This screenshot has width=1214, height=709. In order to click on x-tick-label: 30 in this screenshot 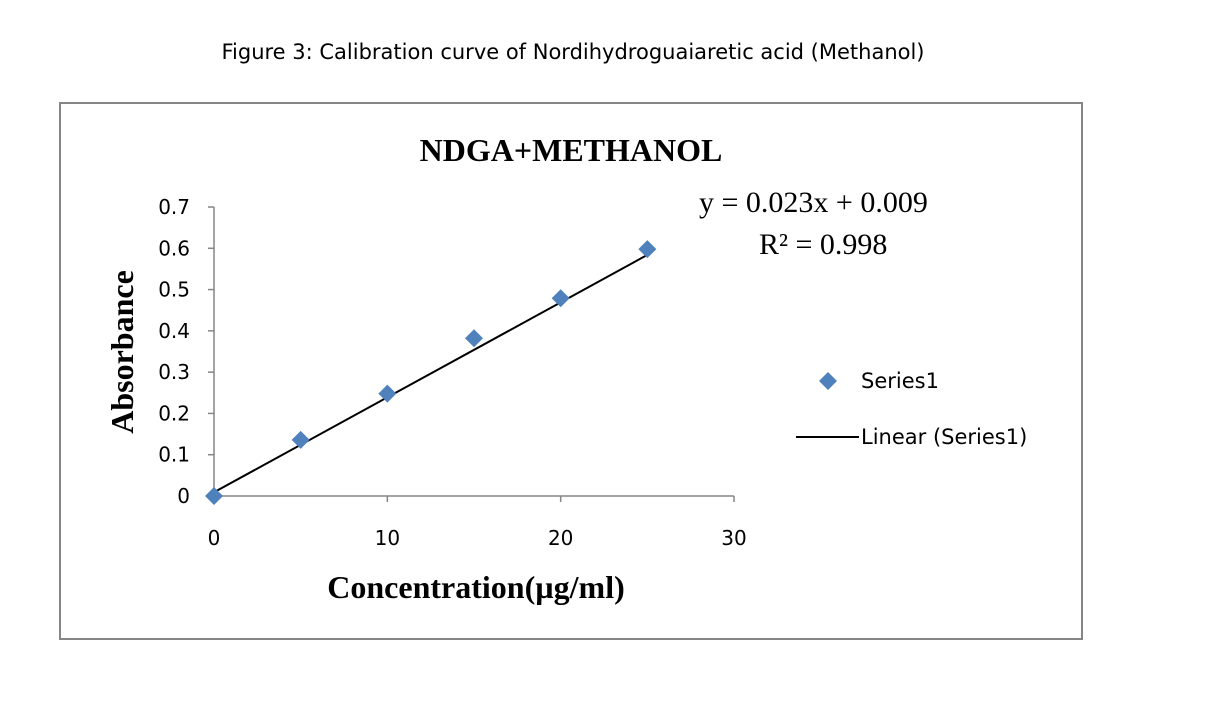, I will do `click(733, 538)`.